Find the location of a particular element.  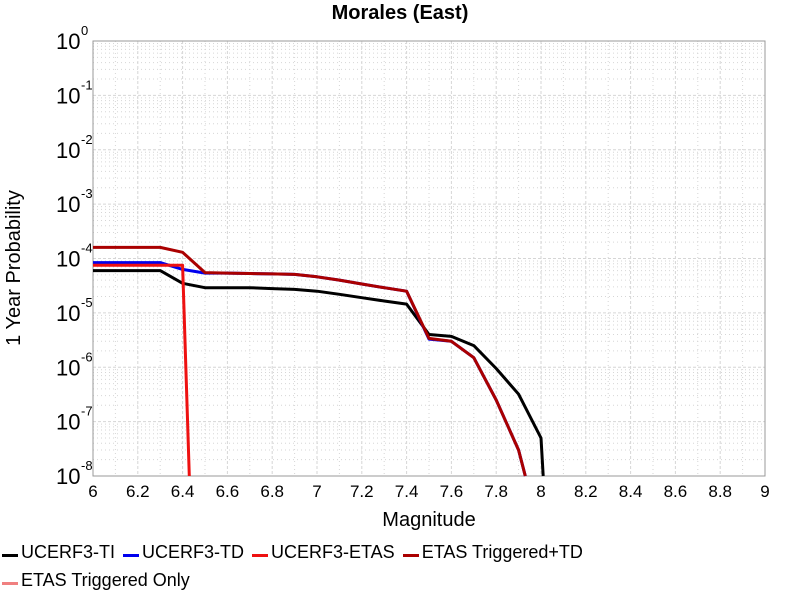

x-tick-label: 7.6 is located at coordinates (452, 491).